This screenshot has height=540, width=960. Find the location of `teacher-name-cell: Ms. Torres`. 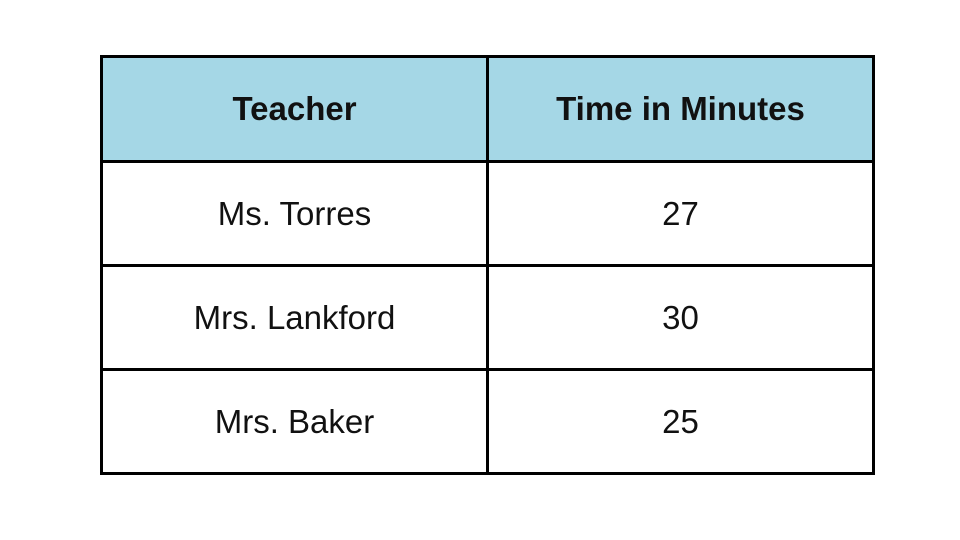

teacher-name-cell: Ms. Torres is located at coordinates (294, 213).